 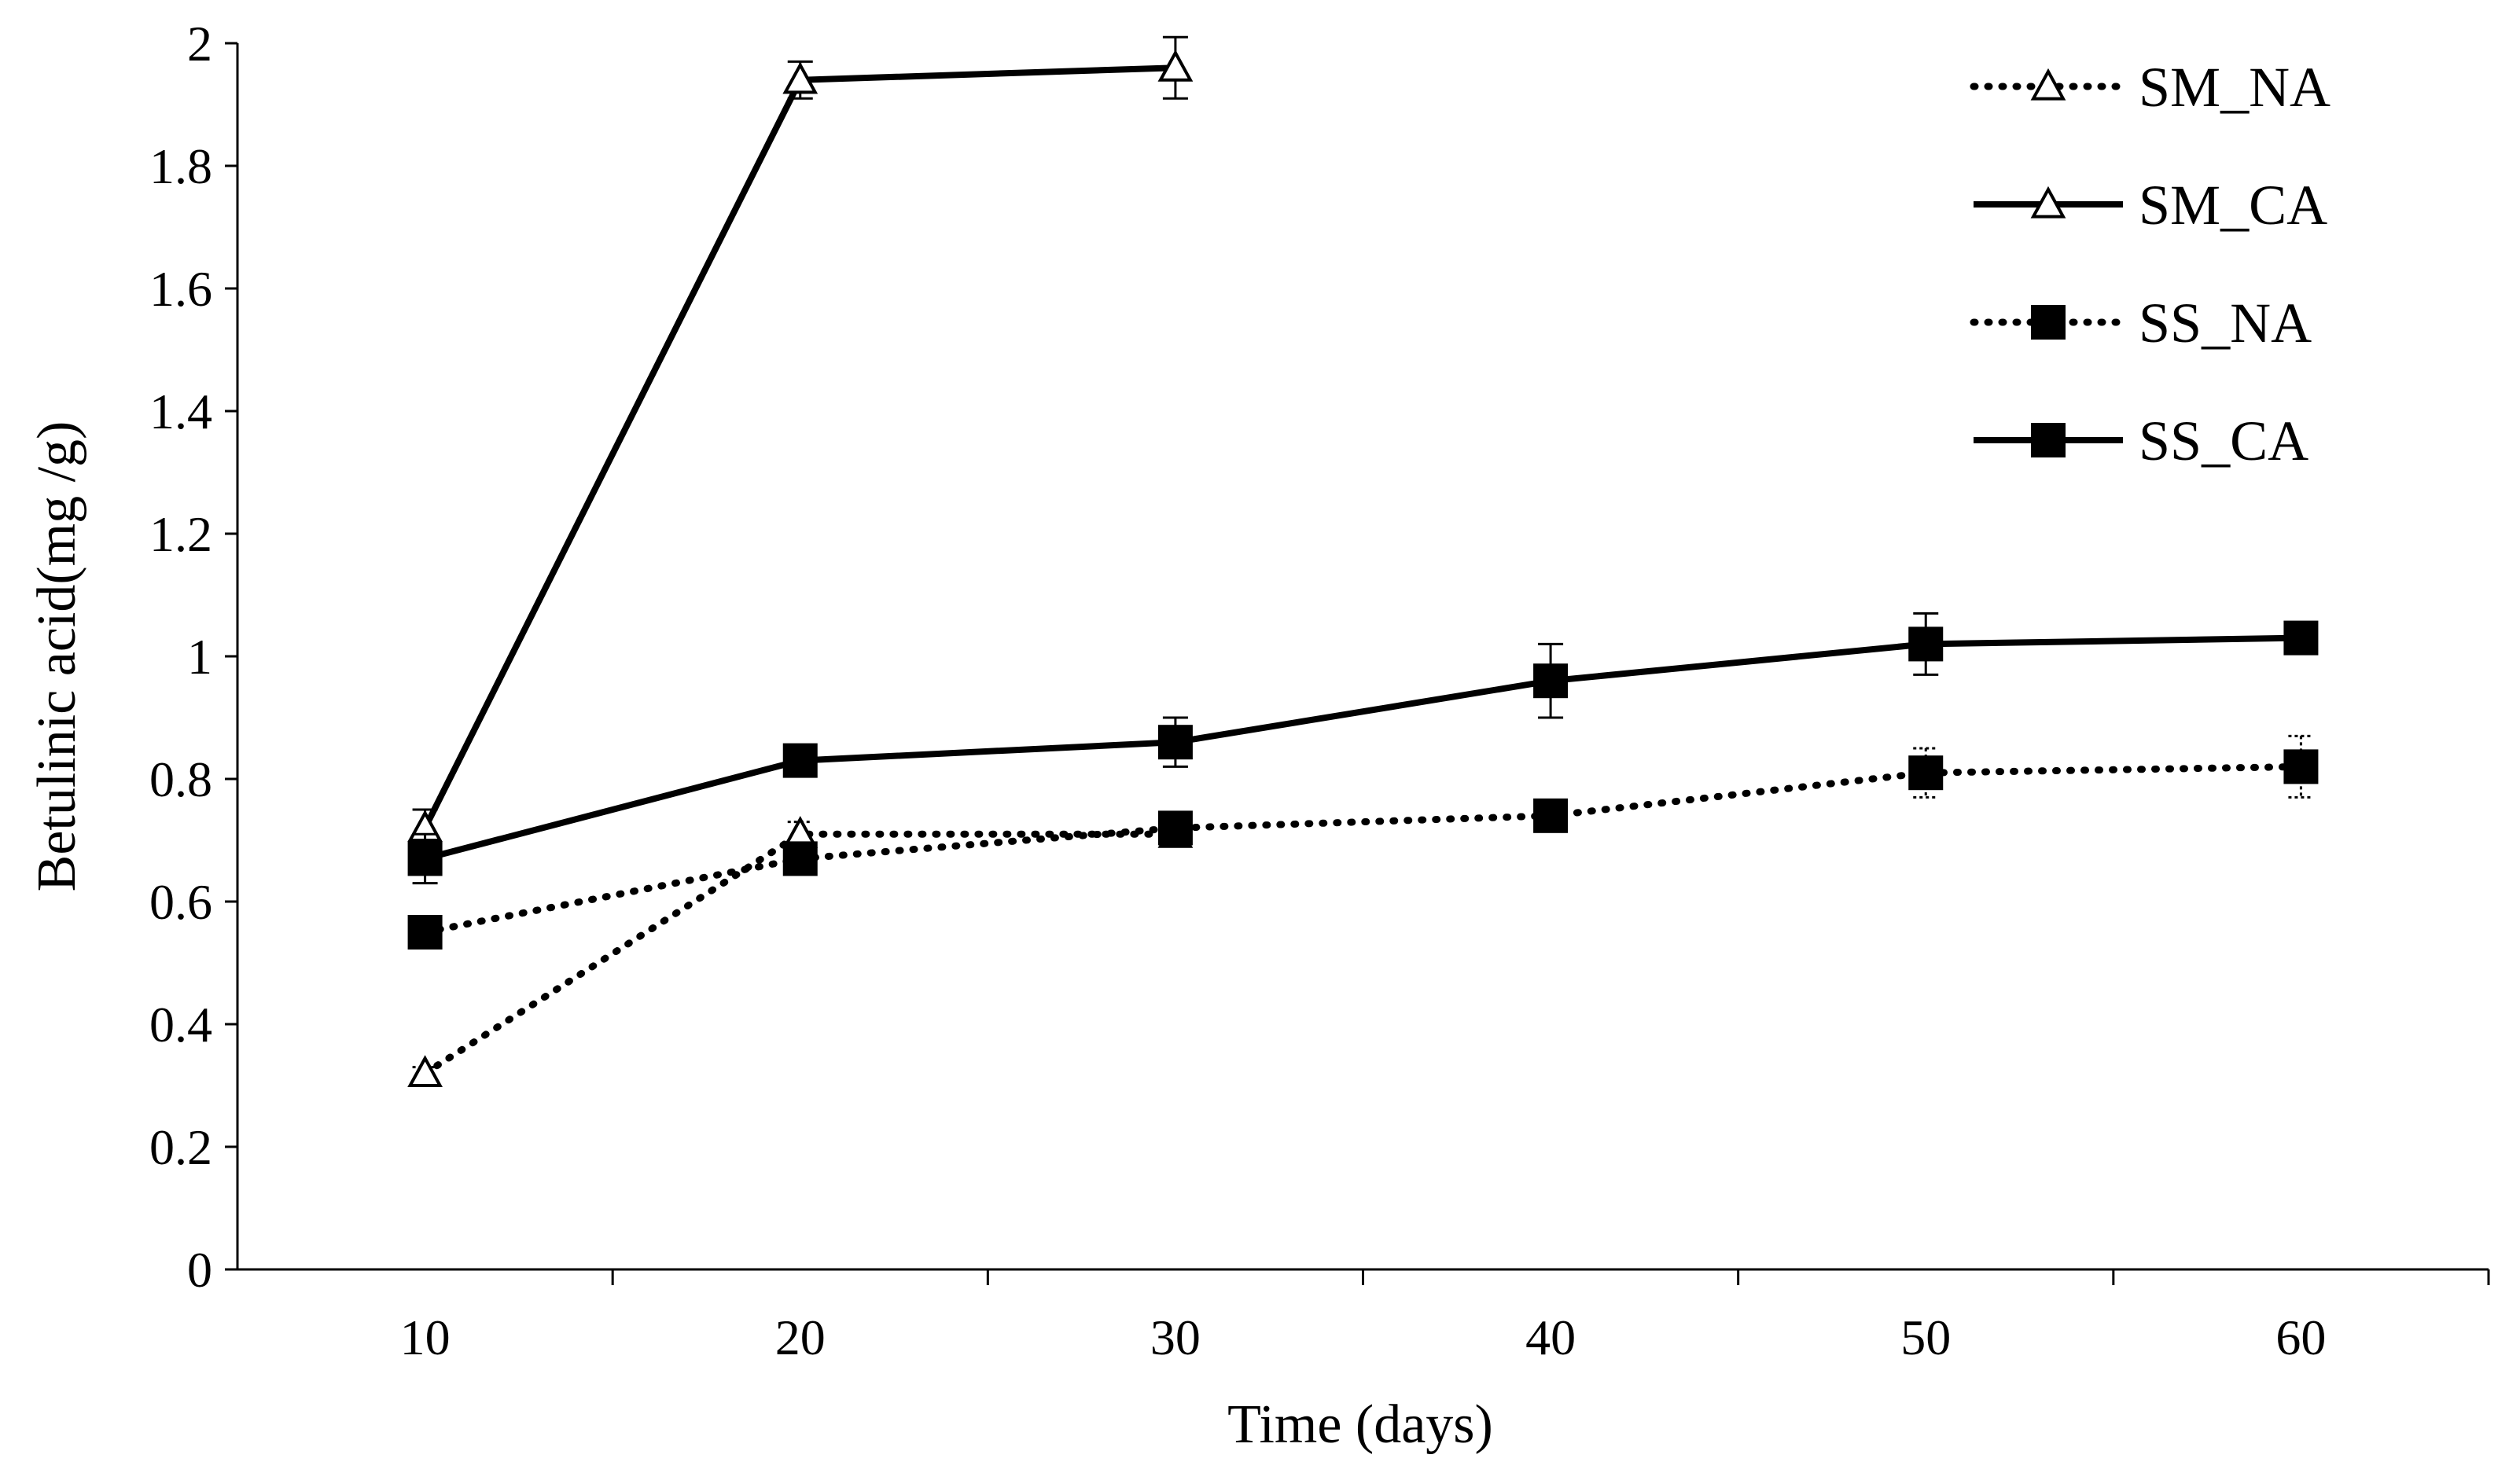 What do you see at coordinates (180, 779) in the screenshot?
I see `y-tick-label: 0.8` at bounding box center [180, 779].